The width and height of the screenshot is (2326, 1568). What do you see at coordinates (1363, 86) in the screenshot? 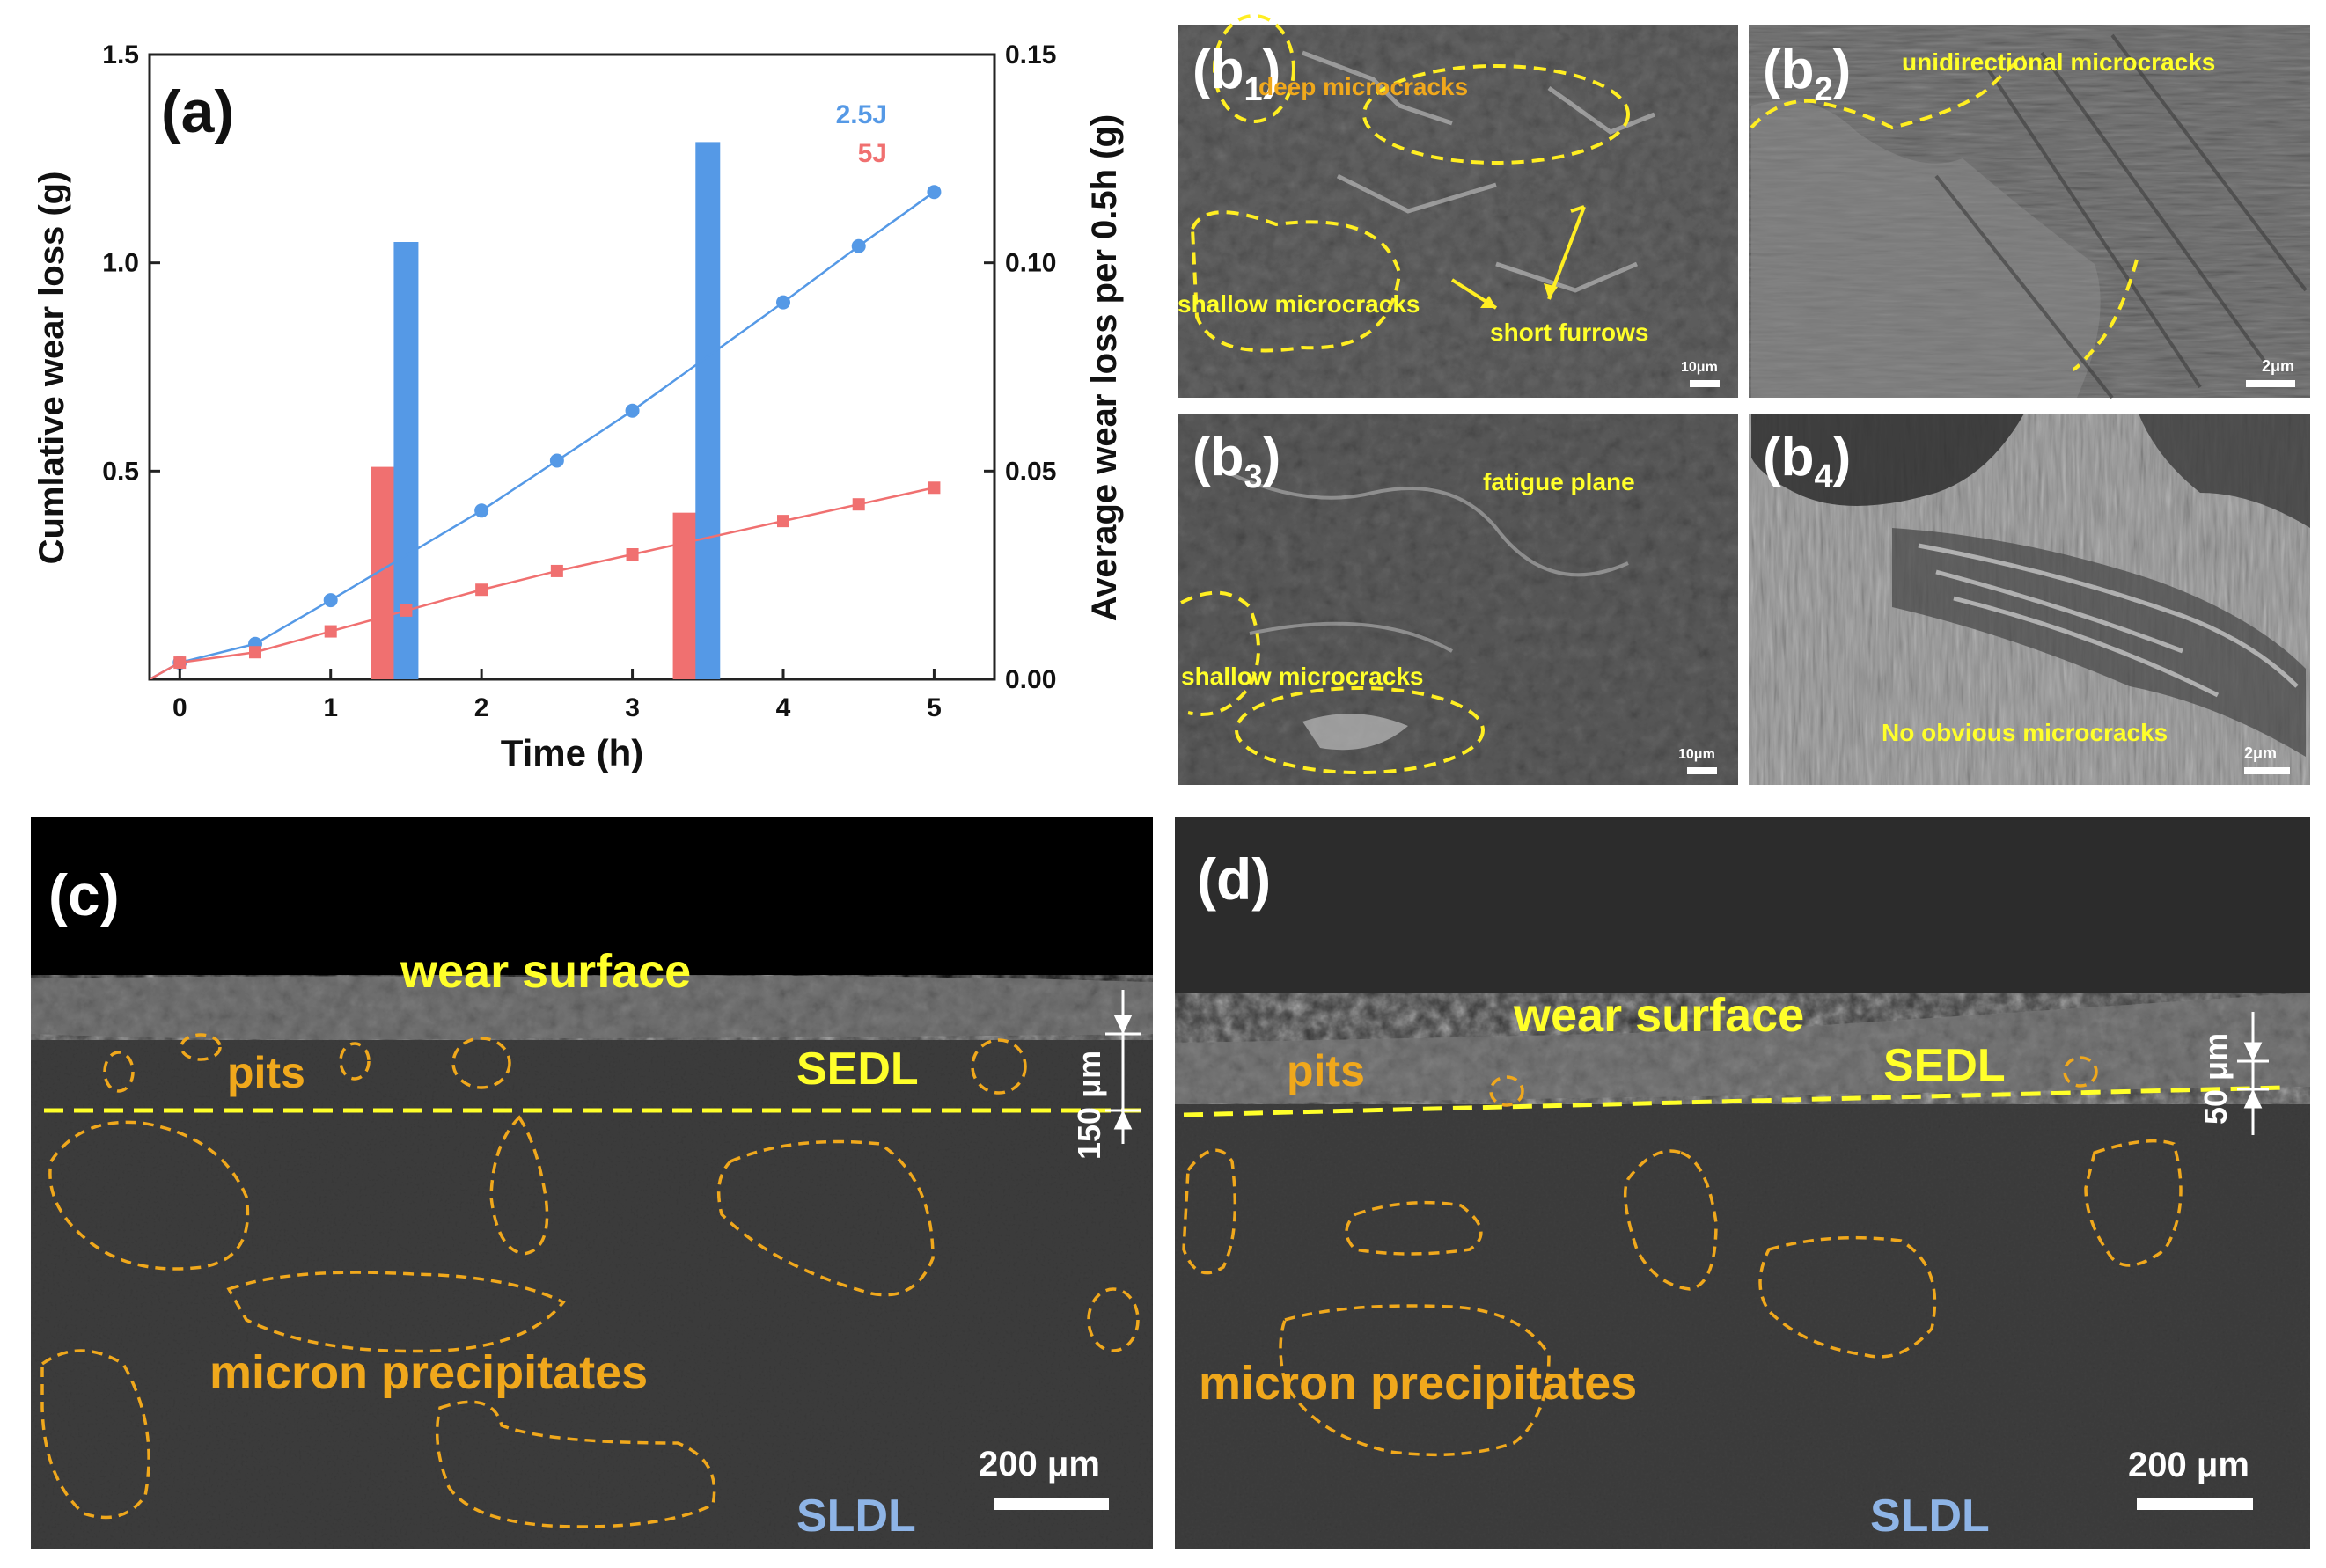
I see `label-deep-microcracks: deep microcracks` at bounding box center [1363, 86].